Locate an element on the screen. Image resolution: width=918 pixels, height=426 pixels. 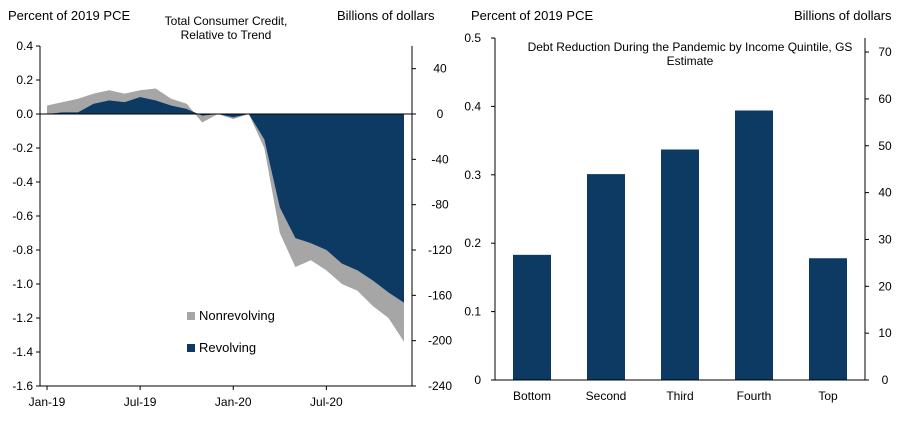
left-tick-label: 0.3 is located at coordinates (472, 175).